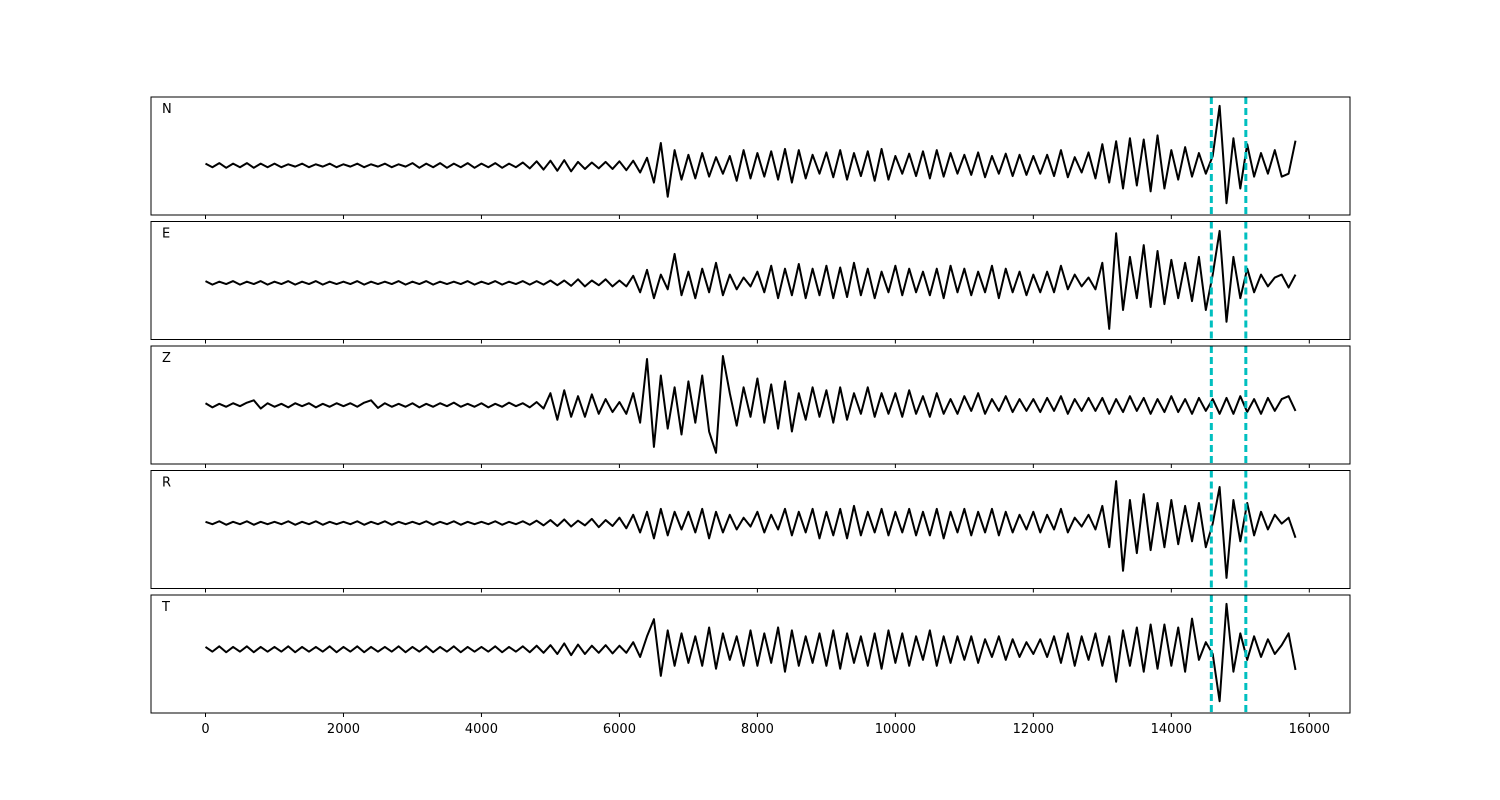 This screenshot has width=1500, height=800. What do you see at coordinates (167, 109) in the screenshot?
I see `panel-label: N` at bounding box center [167, 109].